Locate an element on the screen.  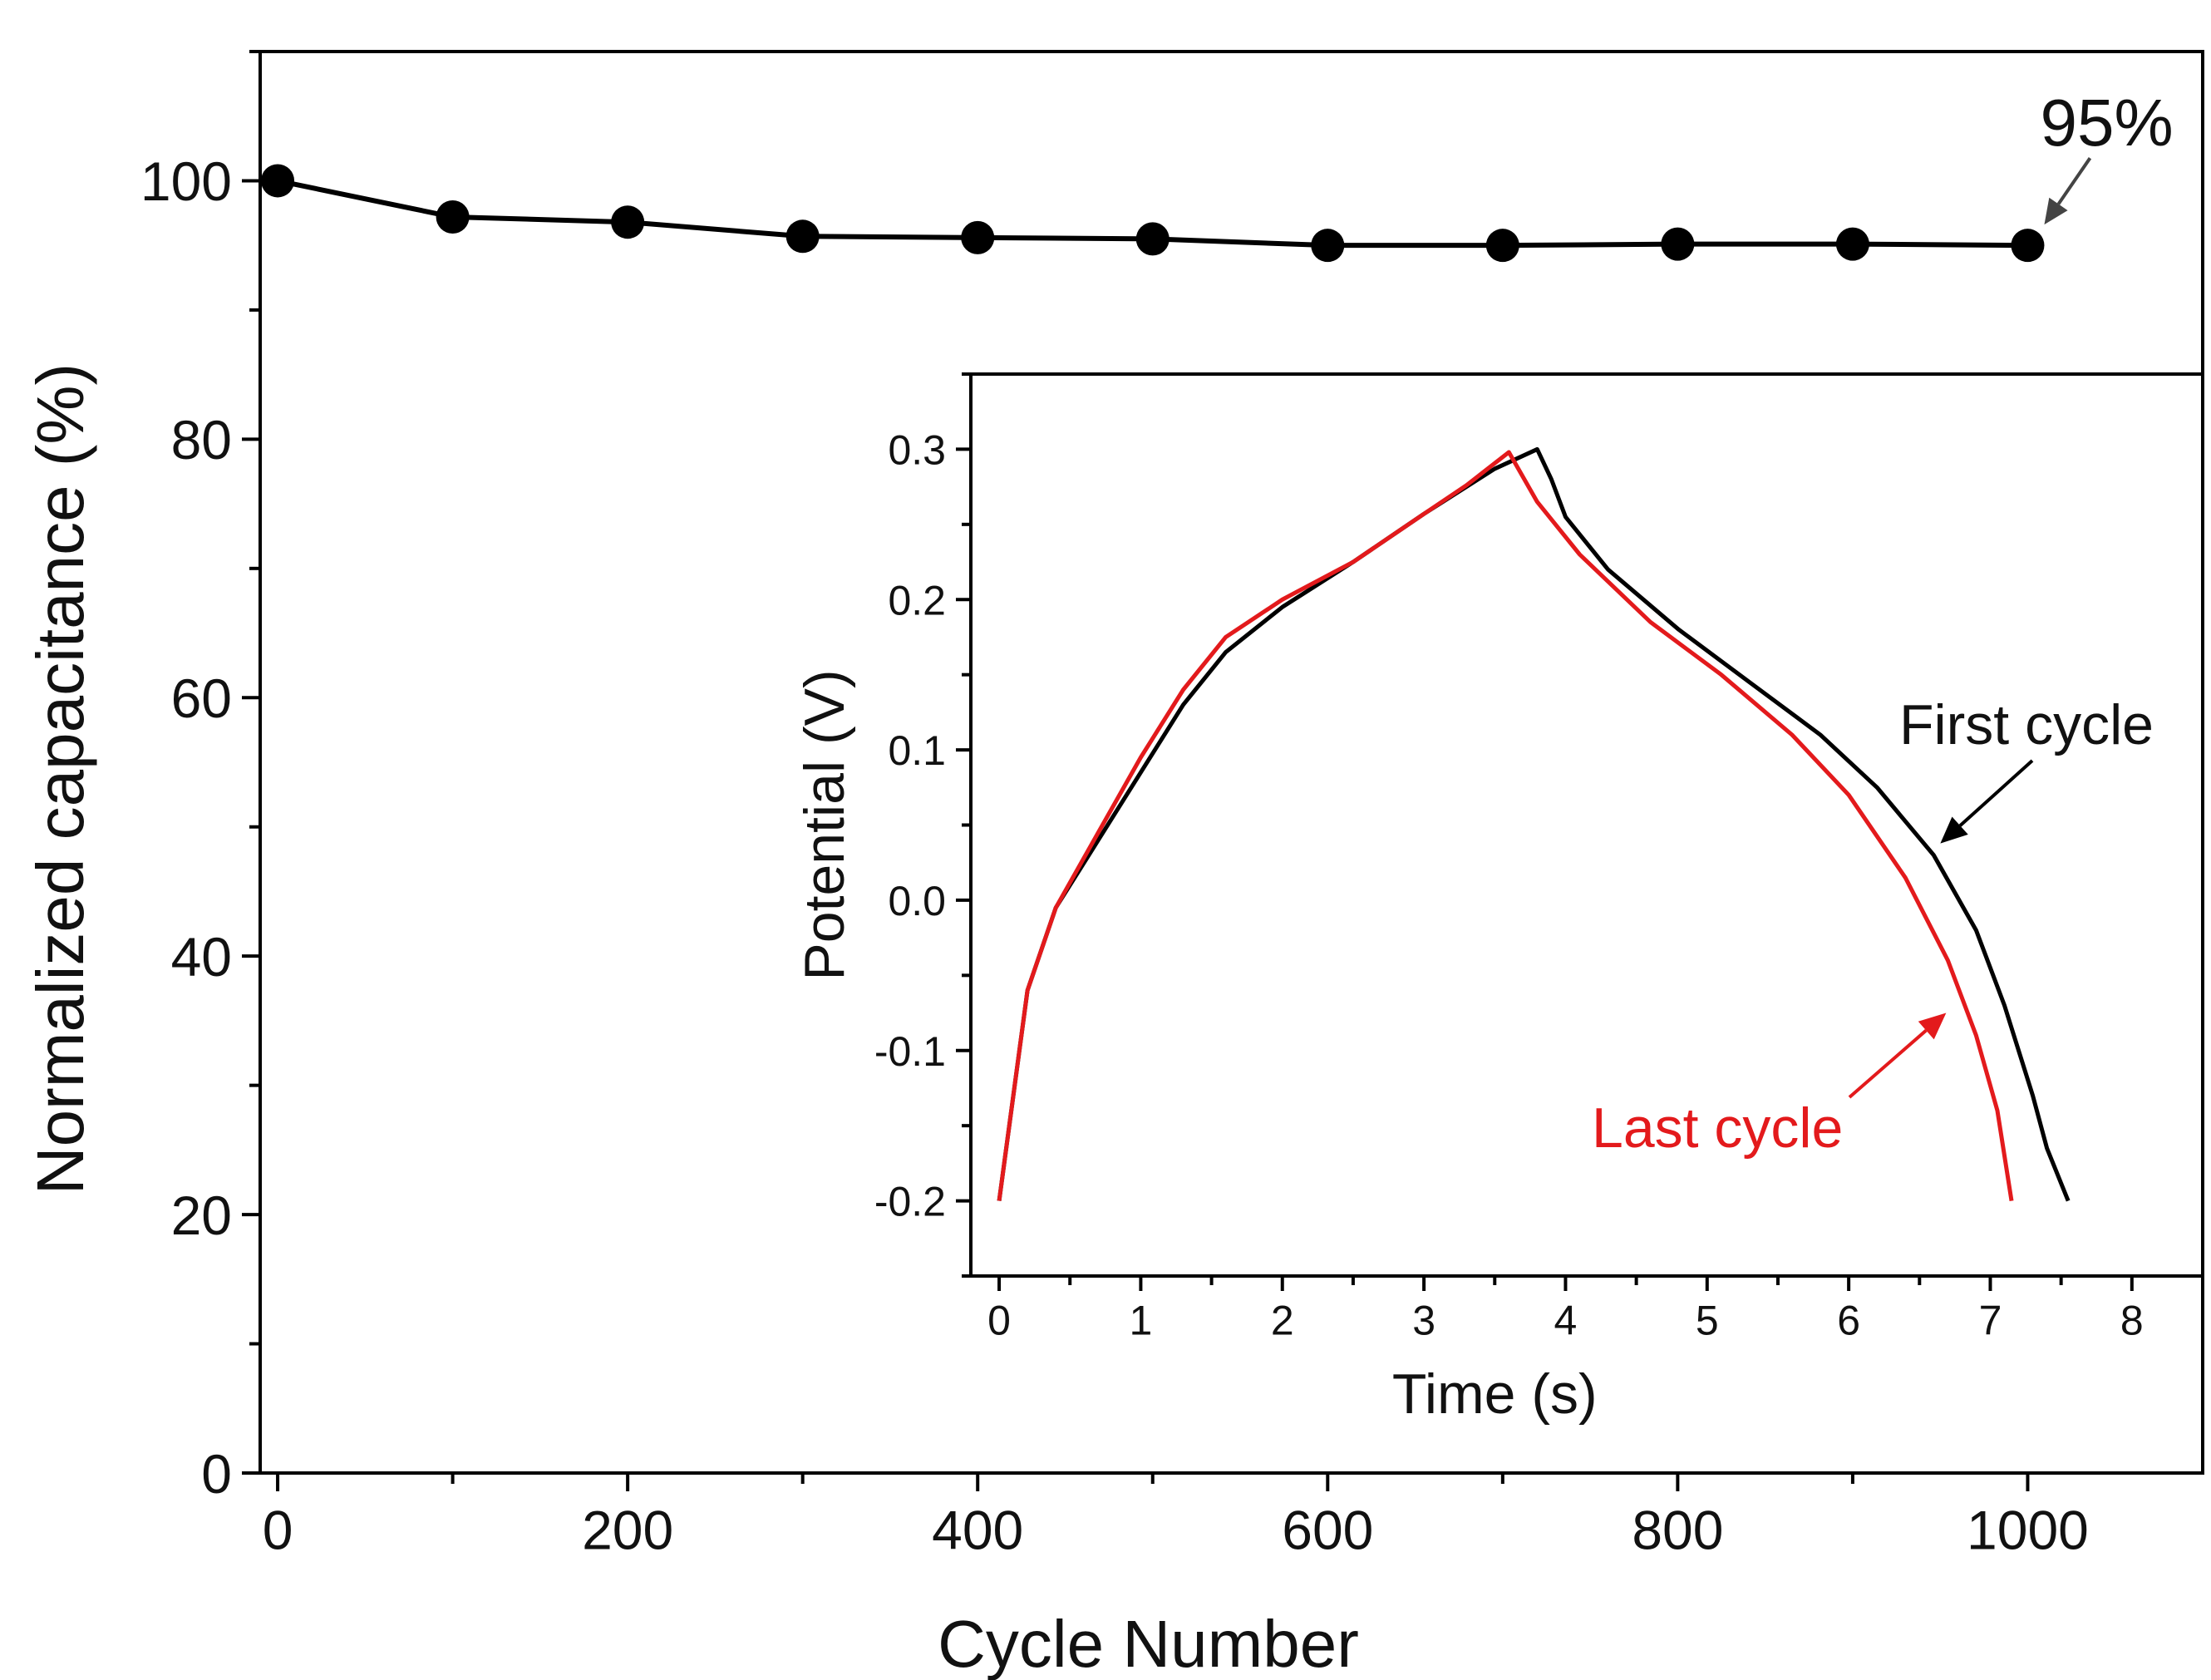
x-tick-label: 8 is located at coordinates (2132, 1321).